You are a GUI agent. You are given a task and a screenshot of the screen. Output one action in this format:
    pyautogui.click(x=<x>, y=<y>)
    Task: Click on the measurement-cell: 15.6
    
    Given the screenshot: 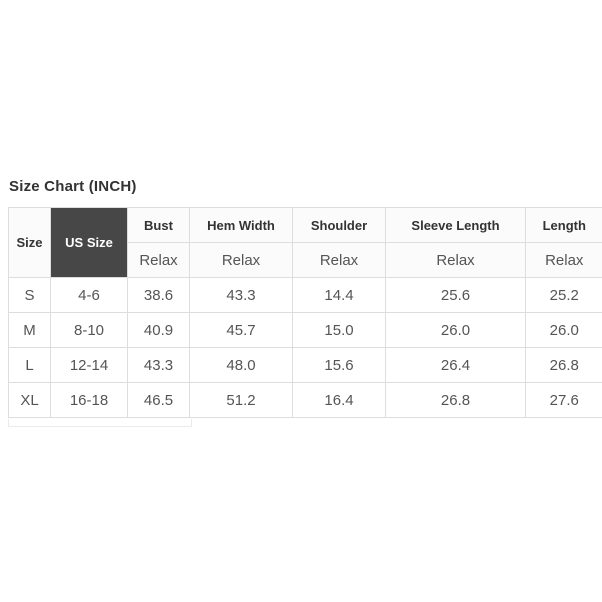 What is the action you would take?
    pyautogui.click(x=339, y=365)
    